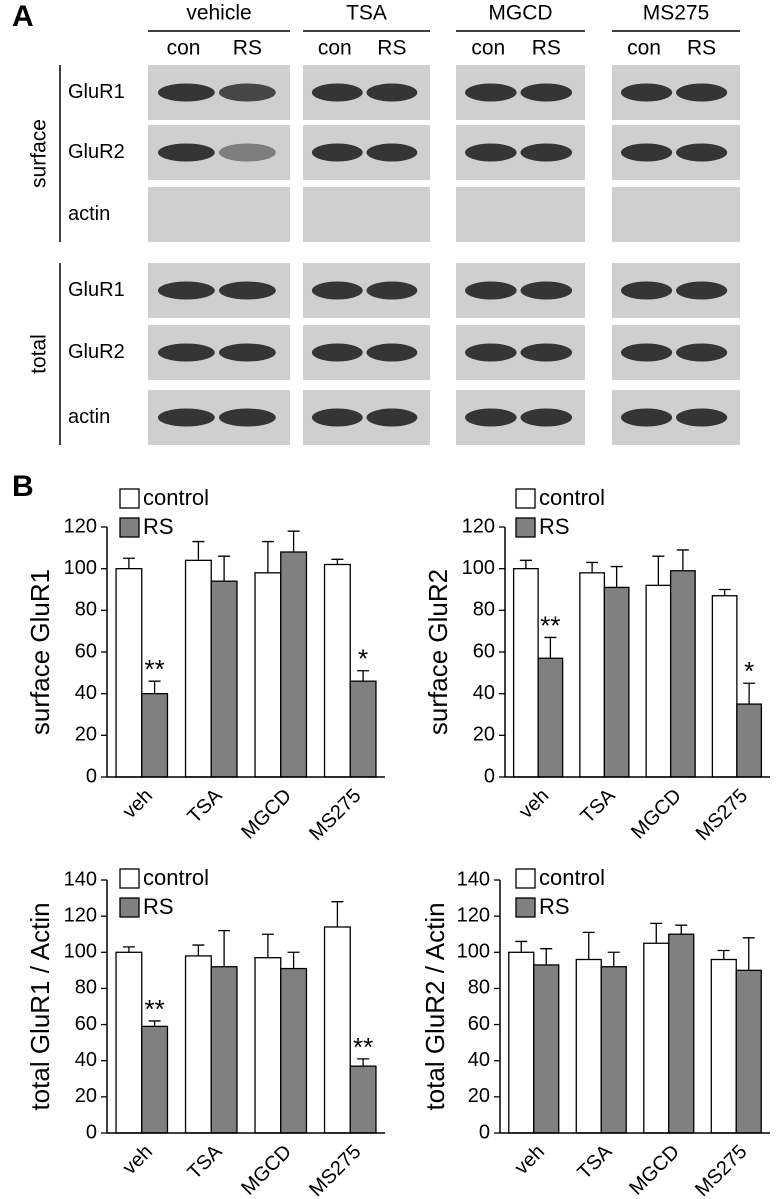 The image size is (780, 1199). Describe the element at coordinates (435, 1006) in the screenshot. I see `y-axis-label: total GluR2 / Actin` at that location.